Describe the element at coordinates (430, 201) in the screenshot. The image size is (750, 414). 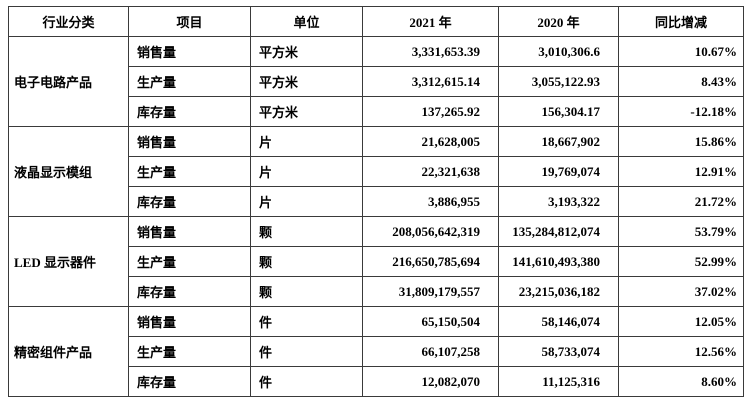
I see `value-2021-cell: 3,886,955` at that location.